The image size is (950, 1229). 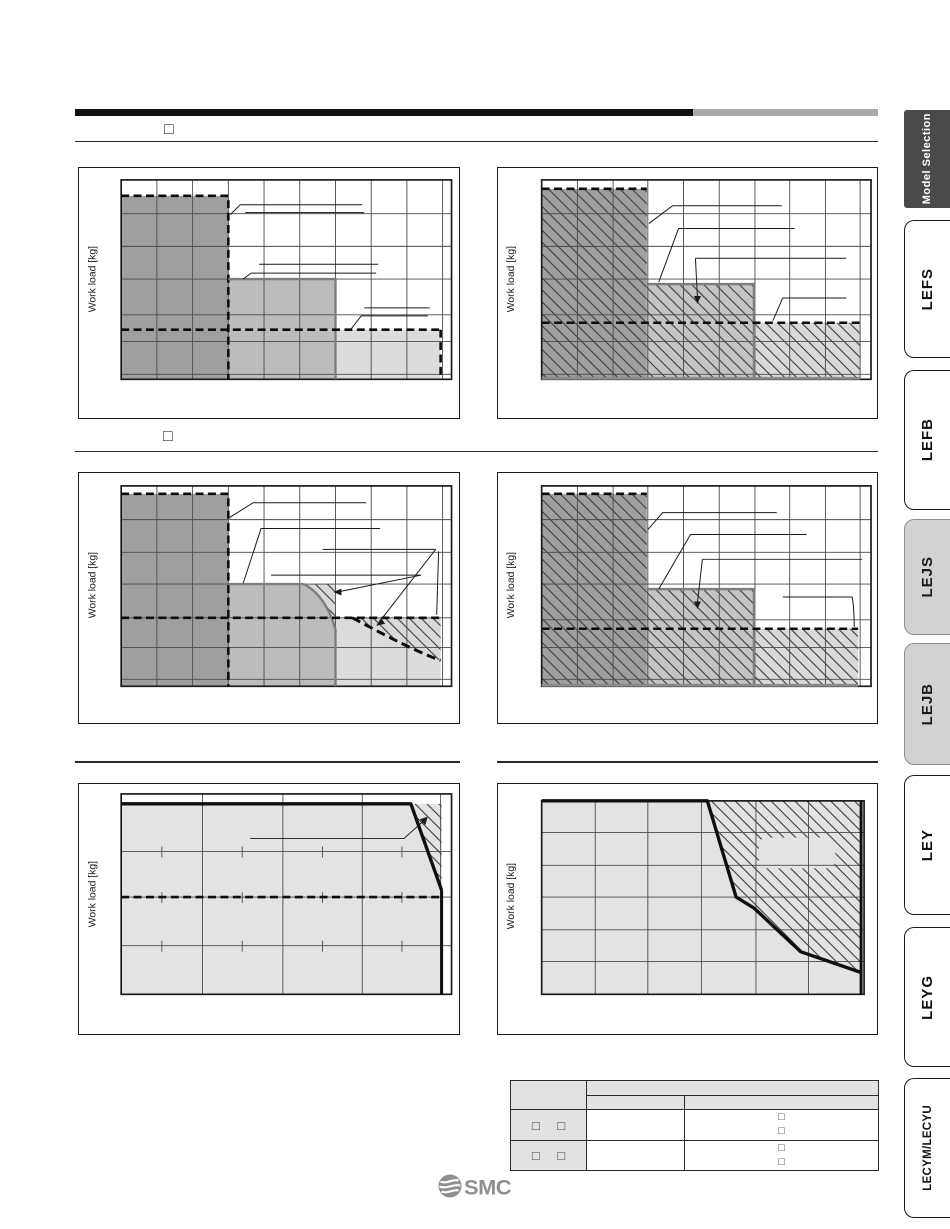 I want to click on workload-chart-2: Work load [kg], so click(x=687, y=293).